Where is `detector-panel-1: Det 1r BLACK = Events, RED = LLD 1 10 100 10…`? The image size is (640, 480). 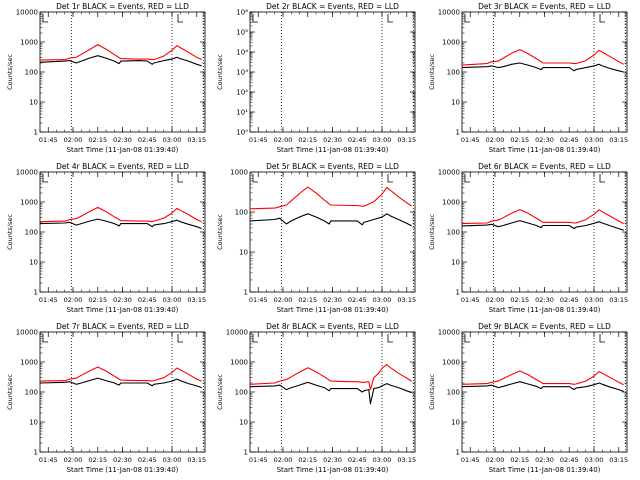
detector-panel-1: Det 1r BLACK = Events, RED = LLD 1 10 100 10… is located at coordinates (106, 78).